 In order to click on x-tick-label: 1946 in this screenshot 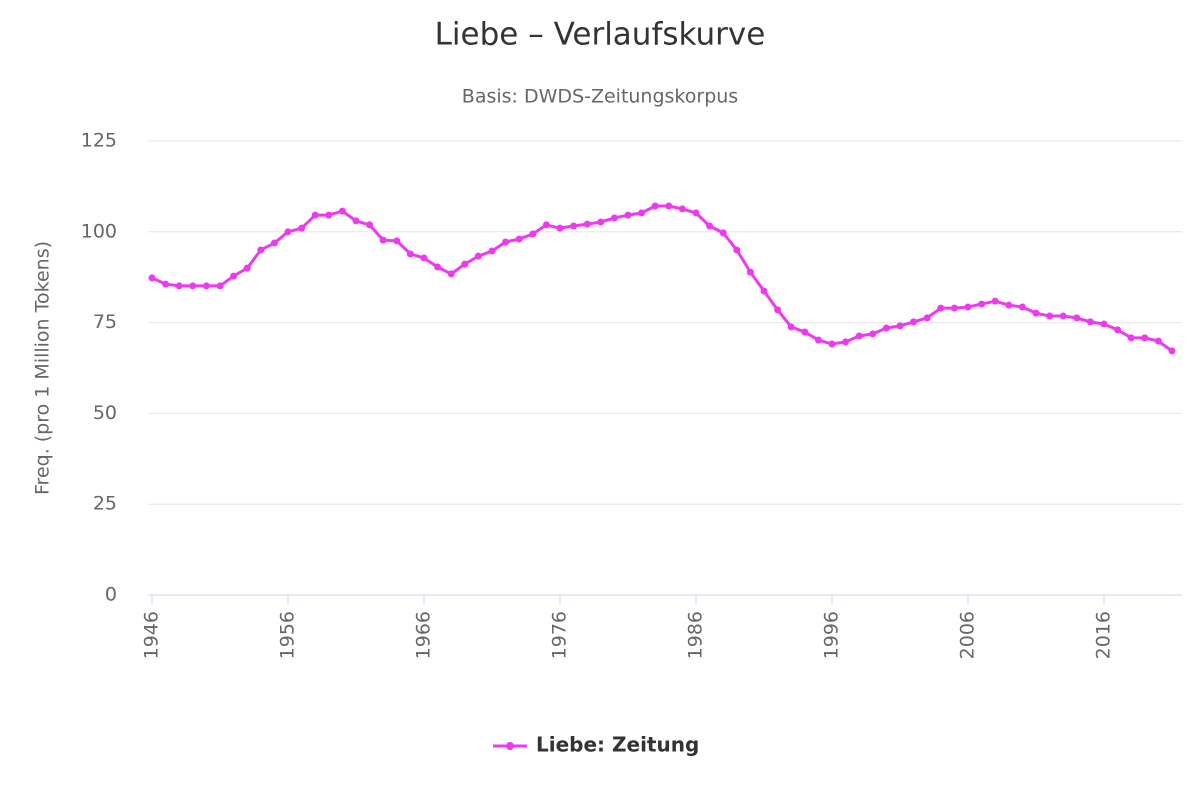, I will do `click(152, 635)`.